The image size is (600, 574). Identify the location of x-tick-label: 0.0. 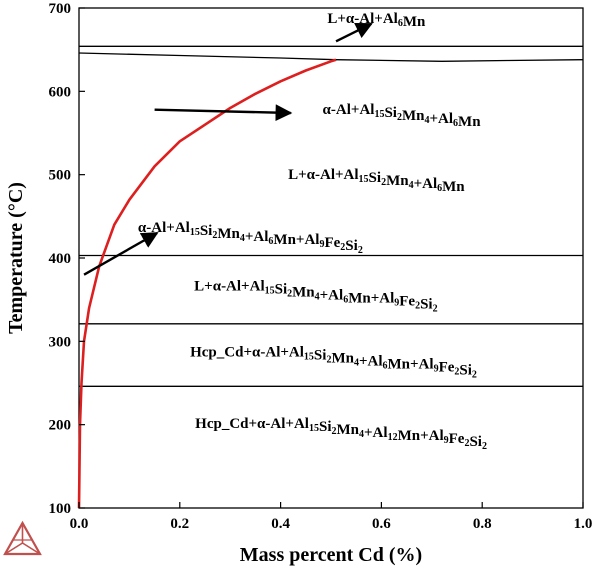
(79, 524).